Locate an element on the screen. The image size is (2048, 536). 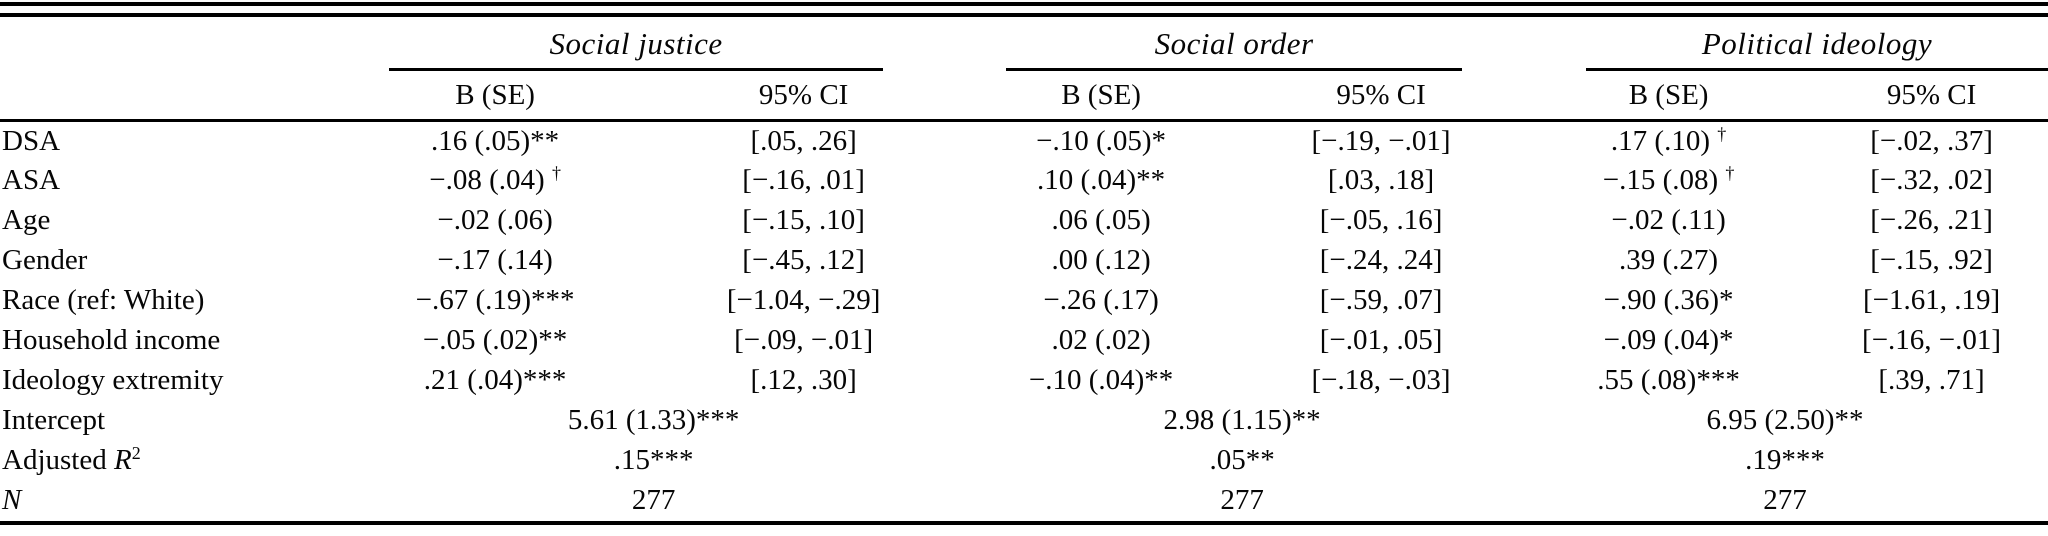
text-part: R is located at coordinates (122, 460).